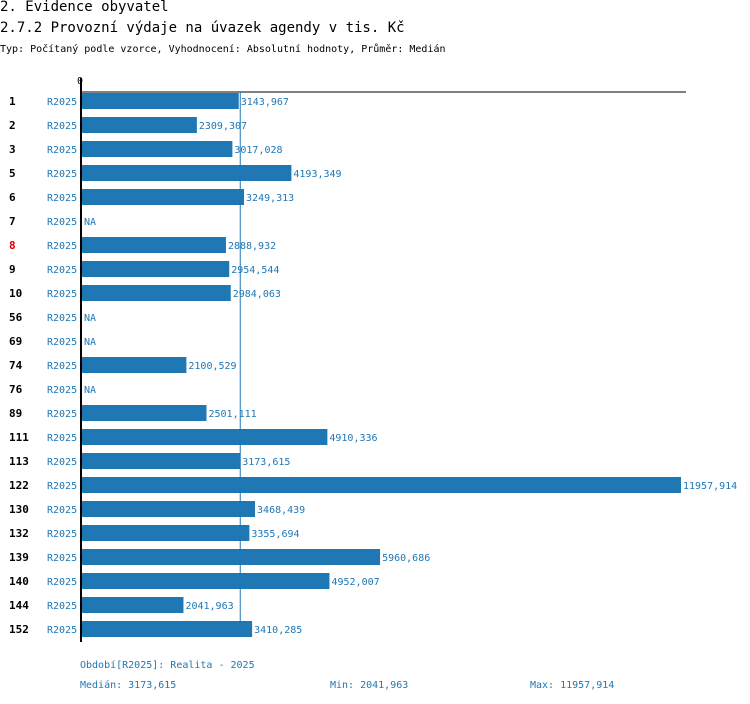 The image size is (750, 704). Describe the element at coordinates (12, 101) in the screenshot. I see `category-label: 1` at that location.